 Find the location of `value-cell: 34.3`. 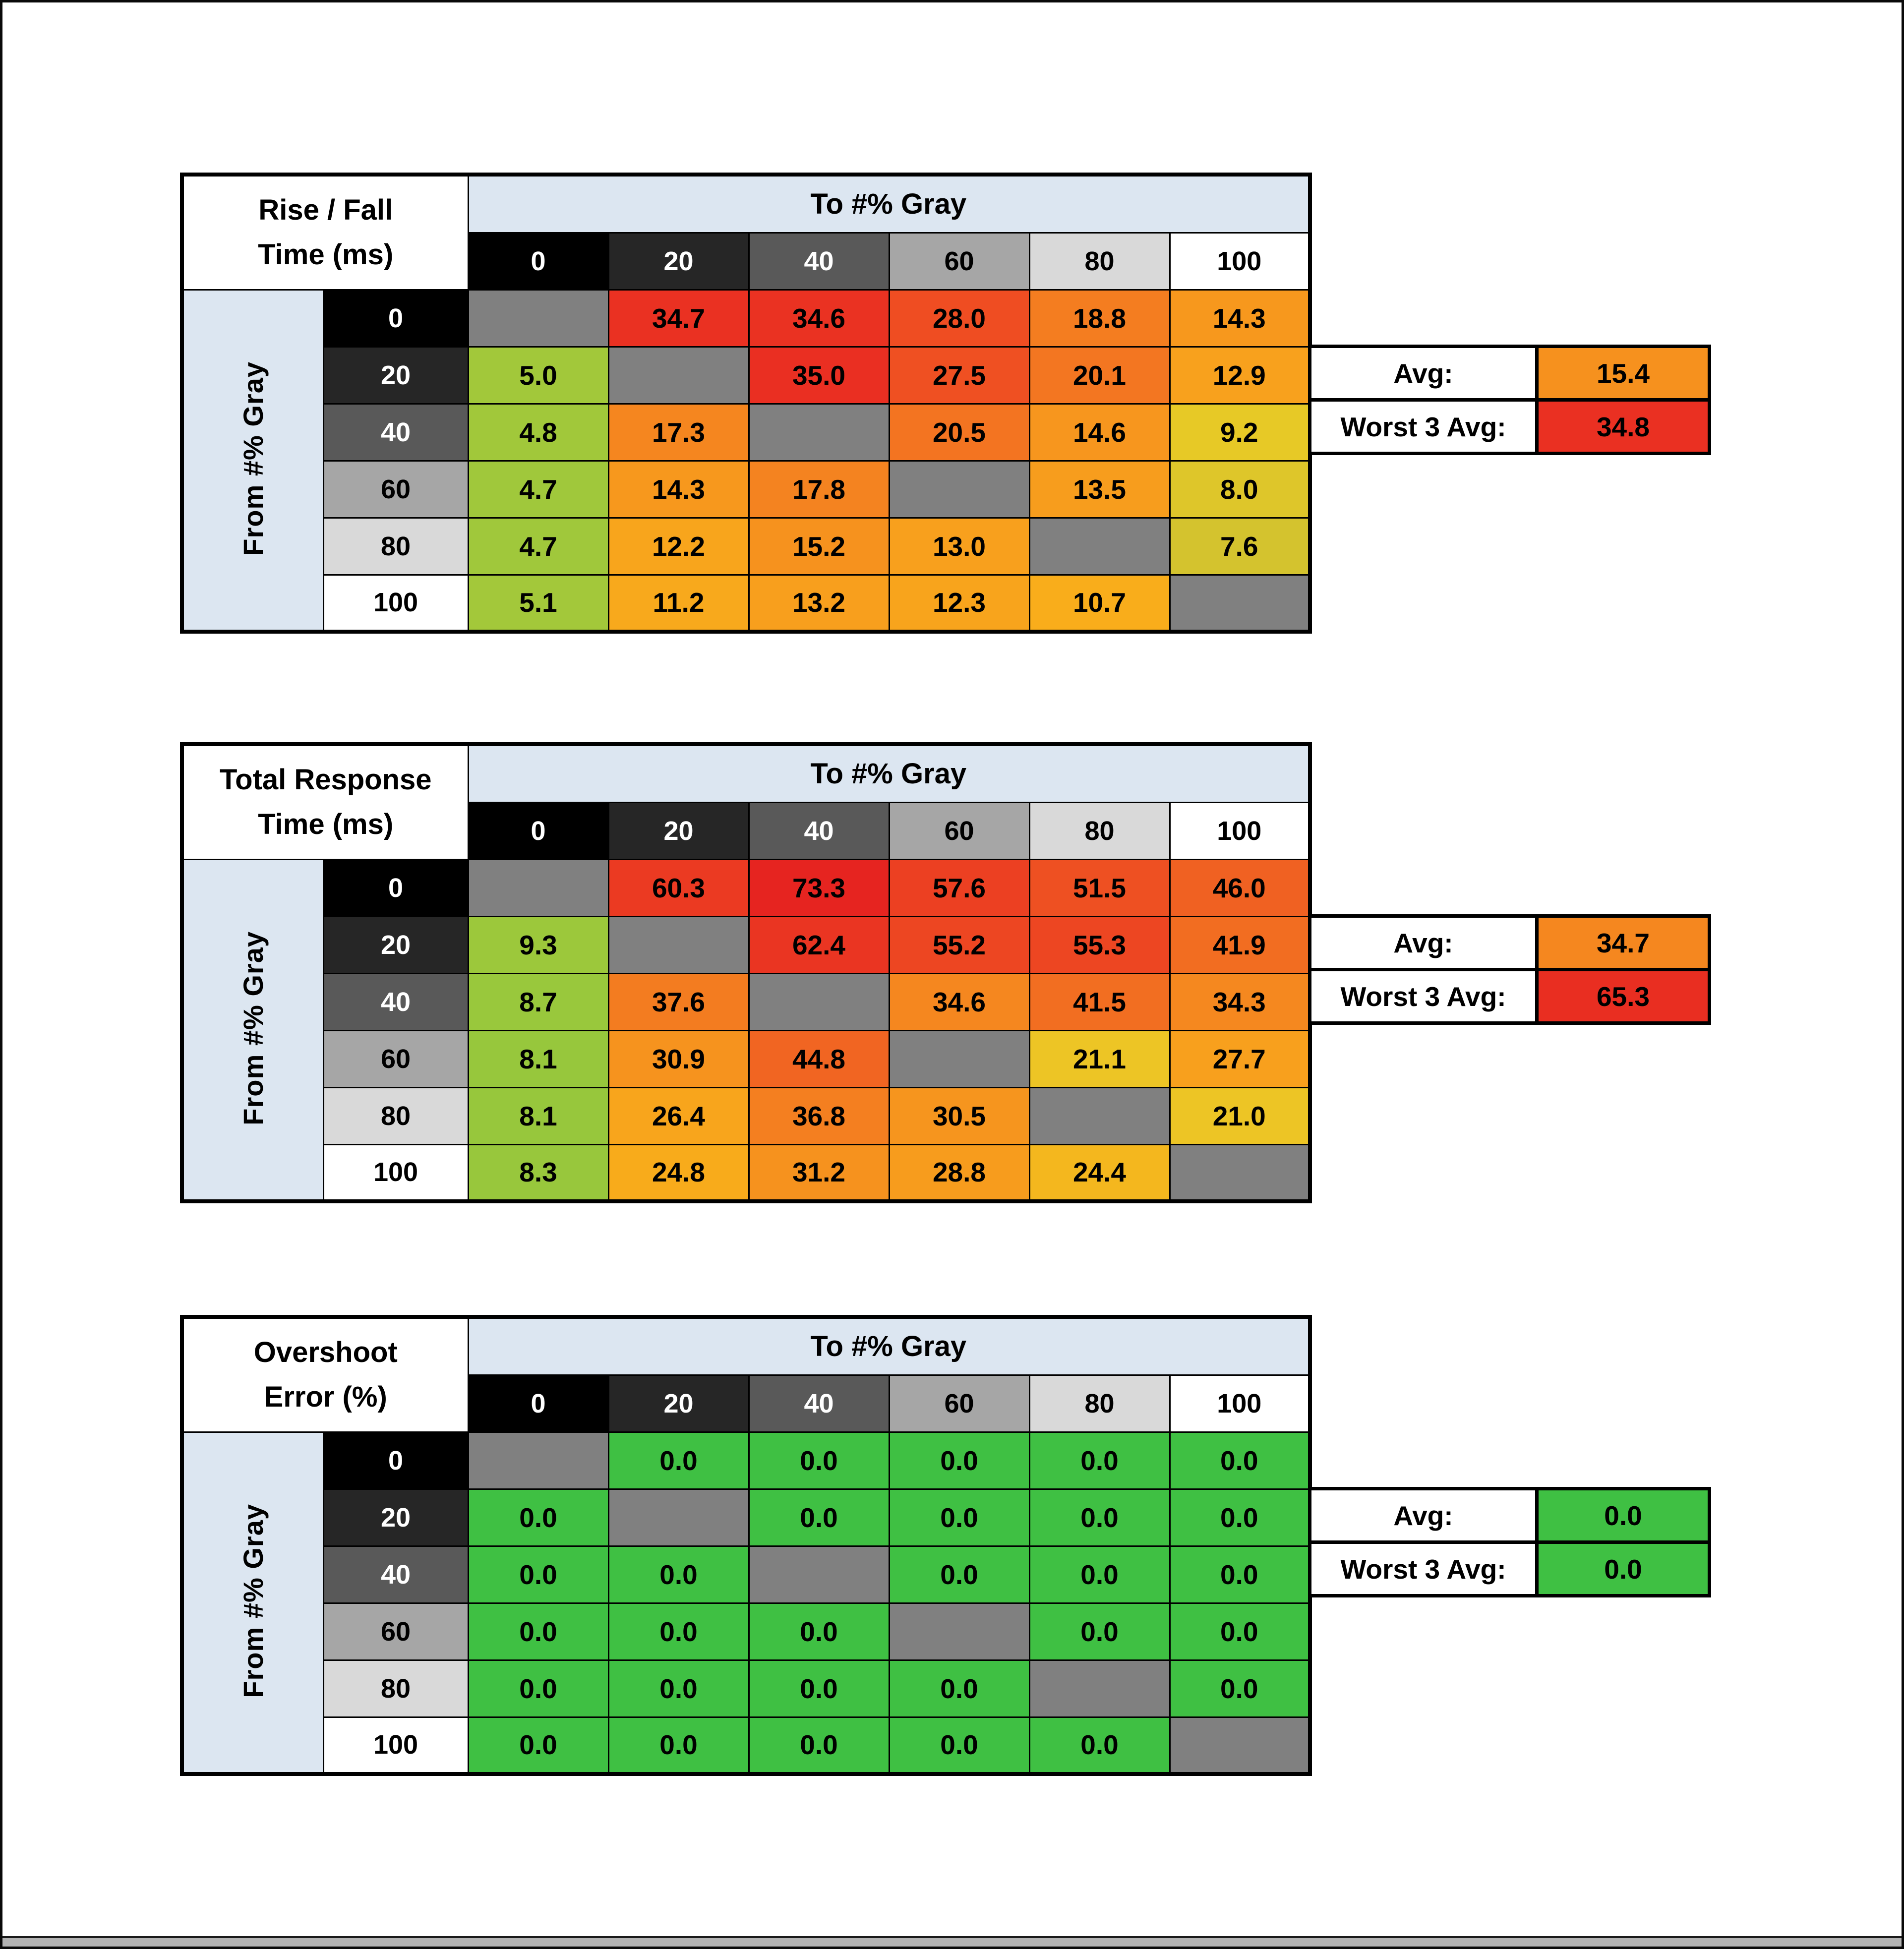

value-cell: 34.3 is located at coordinates (1240, 1001).